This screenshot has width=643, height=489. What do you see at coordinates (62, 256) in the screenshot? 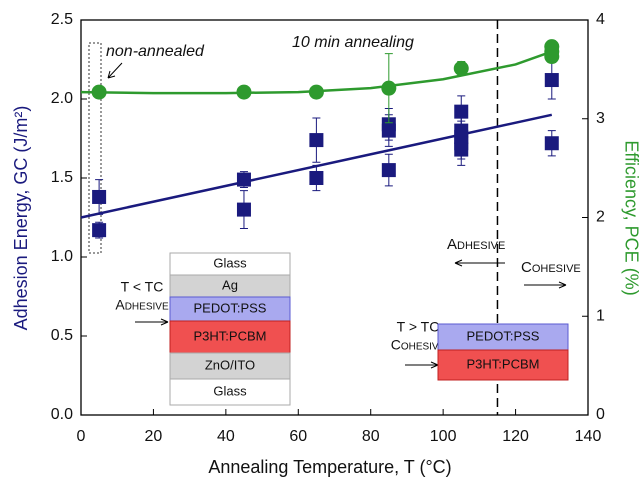
I see `y-tick-label: 1.0` at bounding box center [62, 256].